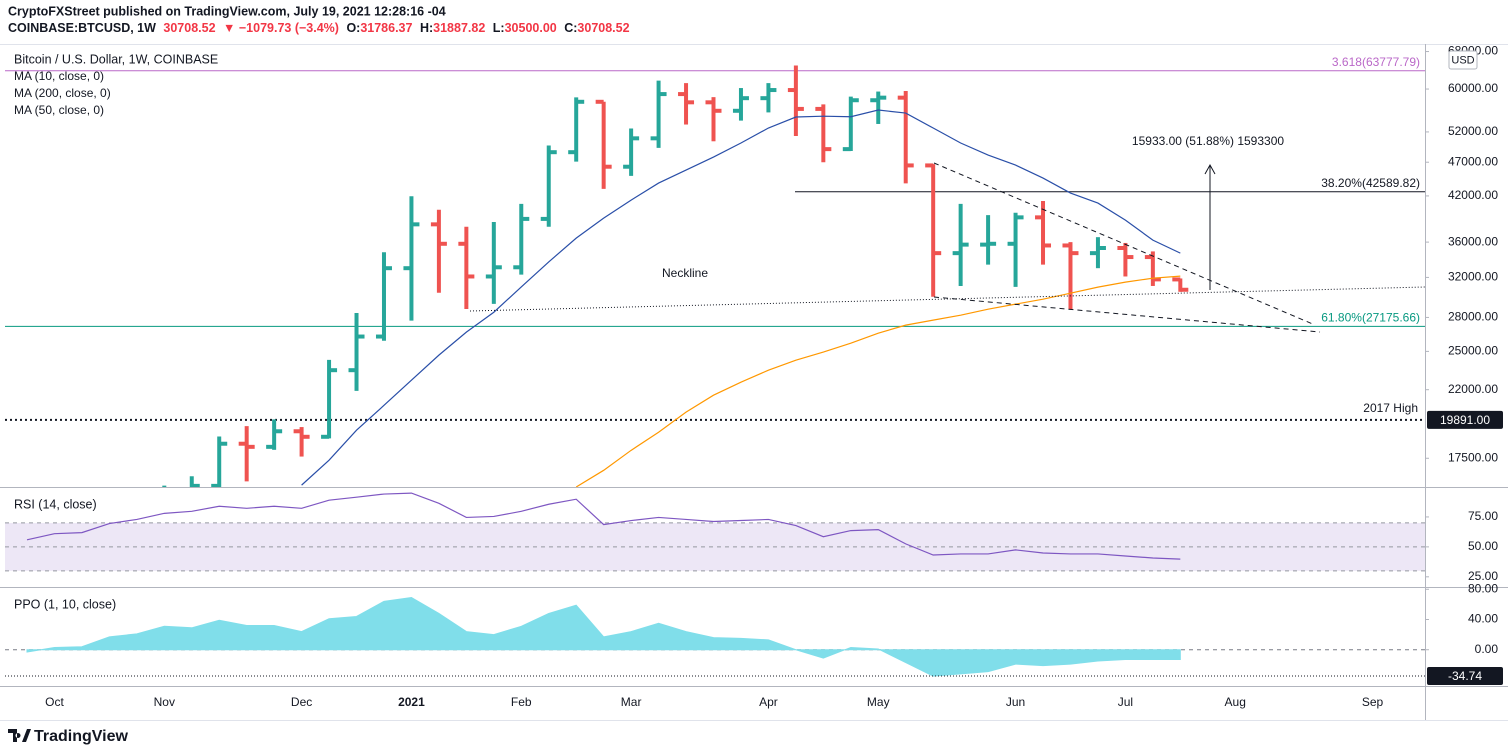  What do you see at coordinates (65, 604) in the screenshot?
I see `ppo-title: PPO (1, 10, close)` at bounding box center [65, 604].